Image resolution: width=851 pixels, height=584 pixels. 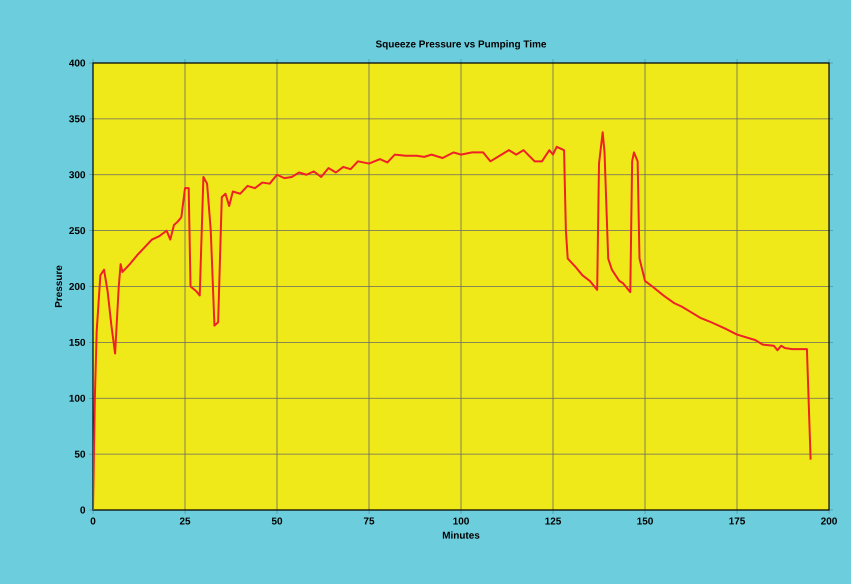 What do you see at coordinates (829, 521) in the screenshot?
I see `x-tick-label: 200` at bounding box center [829, 521].